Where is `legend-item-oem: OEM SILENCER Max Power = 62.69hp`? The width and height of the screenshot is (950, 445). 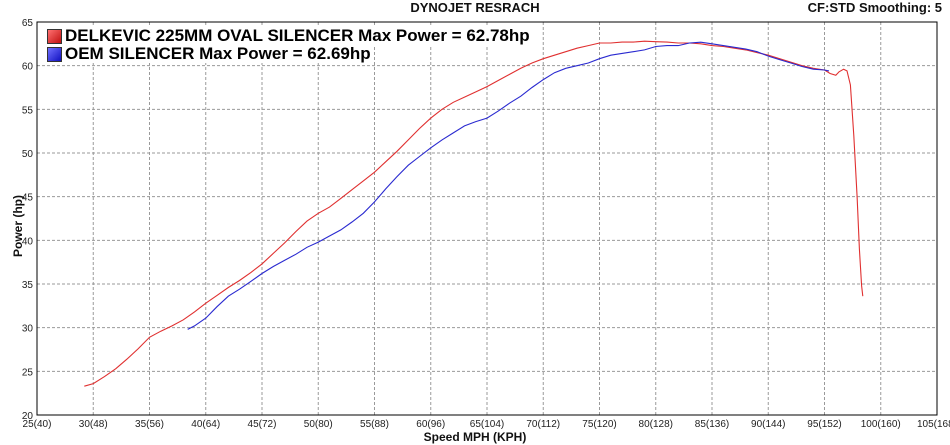
legend-item-oem: OEM SILENCER Max Power = 62.69hp is located at coordinates (210, 54).